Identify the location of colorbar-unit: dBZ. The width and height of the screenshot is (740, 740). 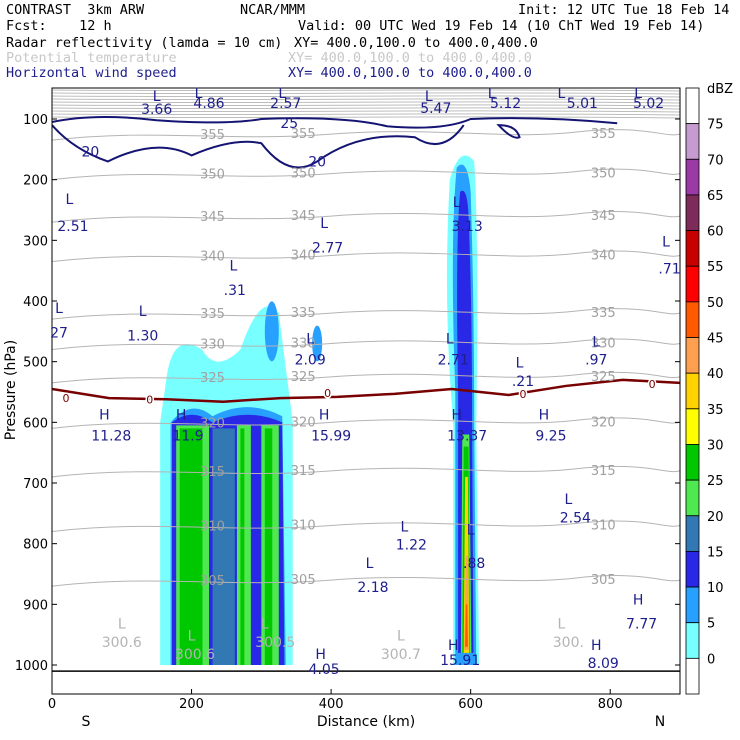
(720, 89).